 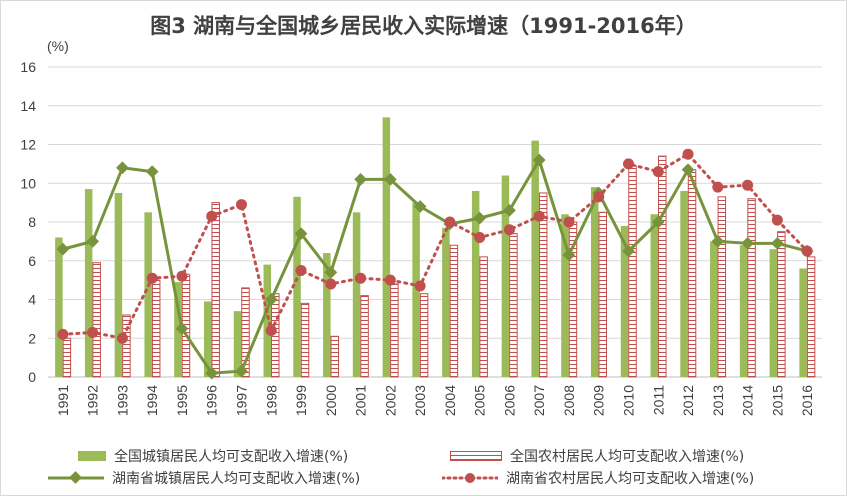 What do you see at coordinates (569, 400) in the screenshot?
I see `x-tick-label: 2008` at bounding box center [569, 400].